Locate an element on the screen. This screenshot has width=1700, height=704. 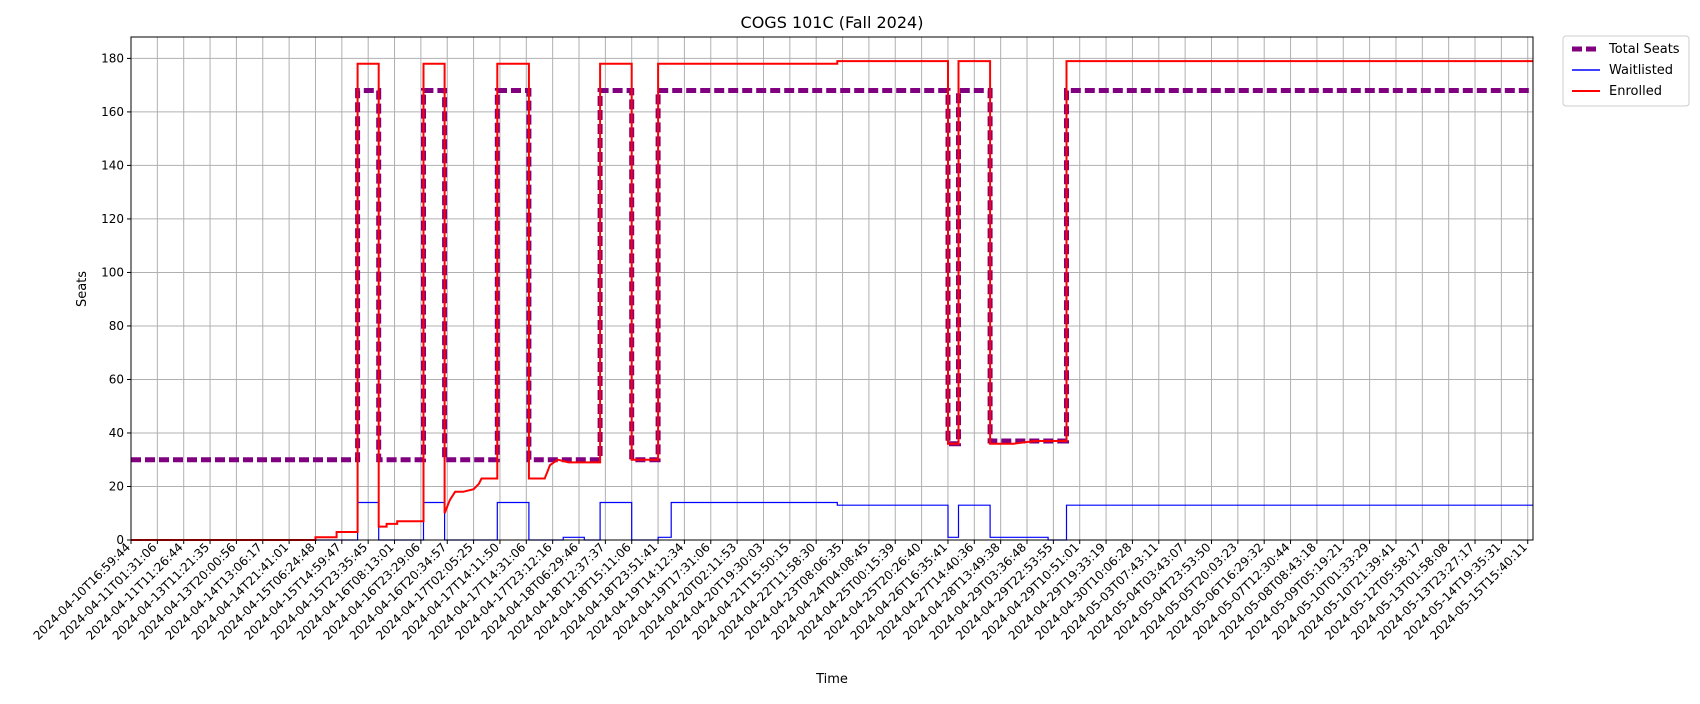
y-tick-label: 160 is located at coordinates (112, 112).